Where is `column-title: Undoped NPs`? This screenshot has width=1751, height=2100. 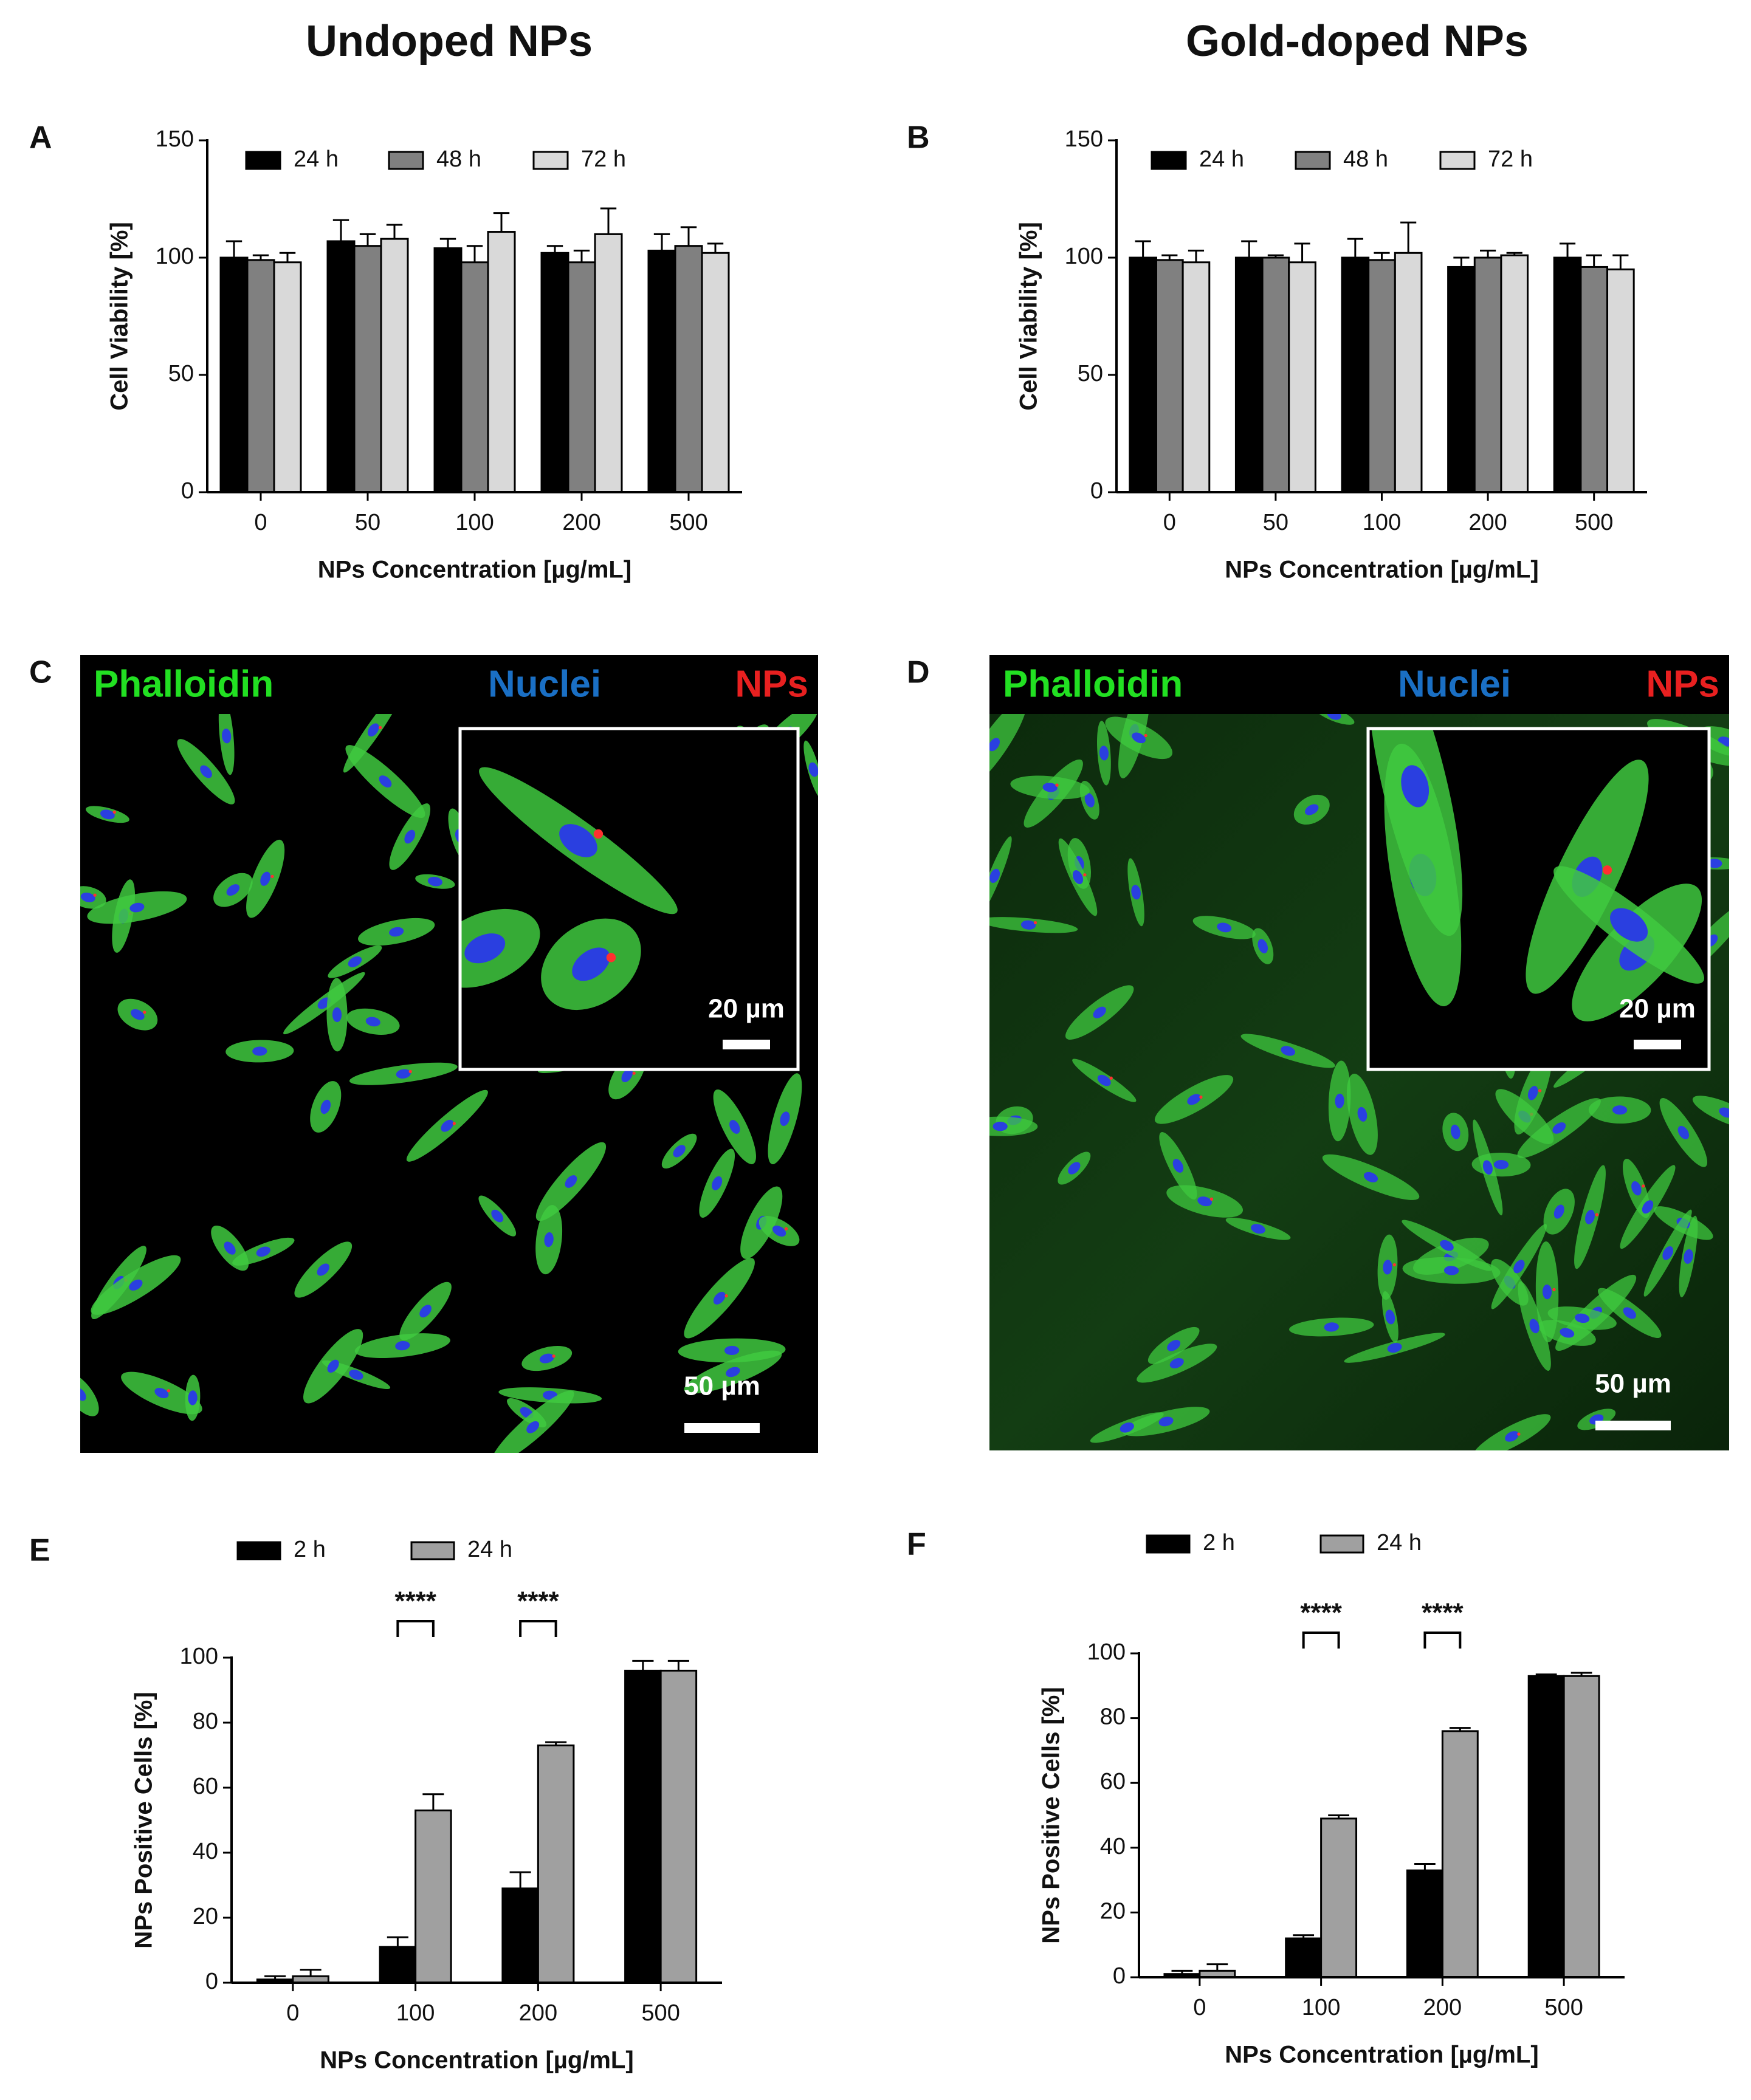
column-title: Undoped NPs is located at coordinates (449, 41).